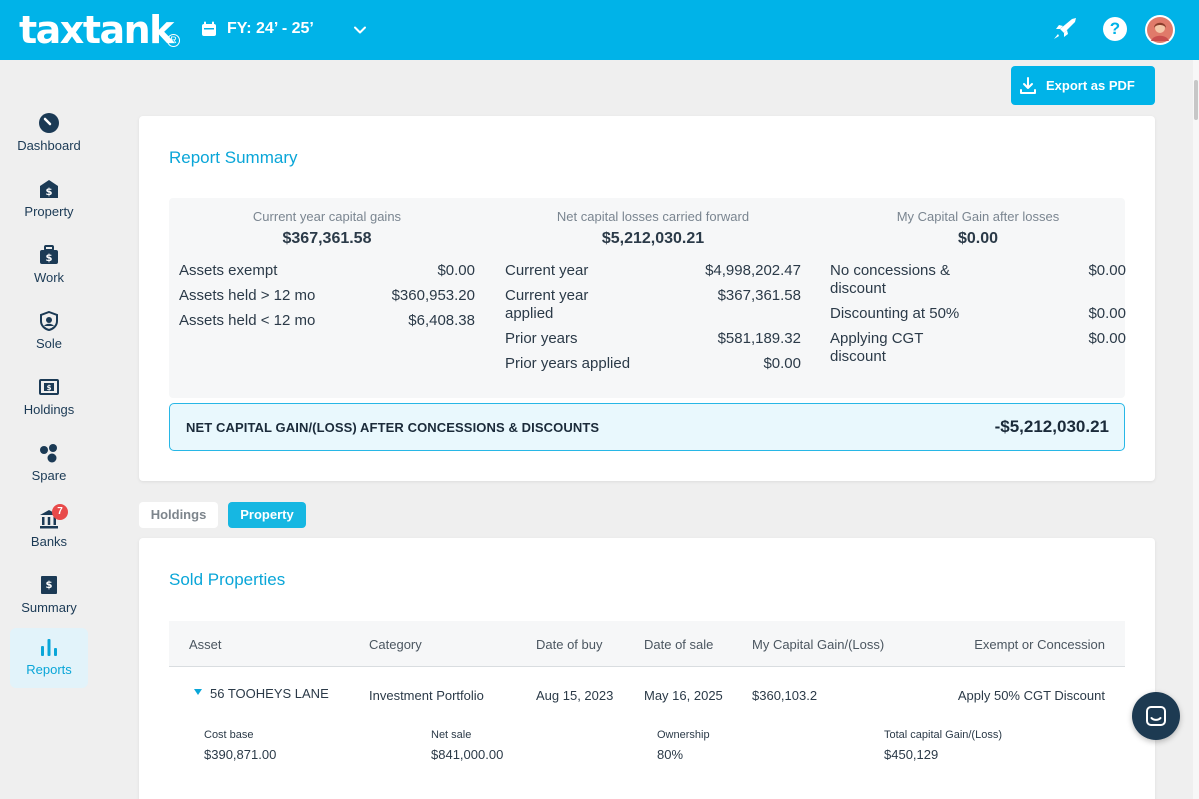 This screenshot has width=1199, height=799. I want to click on tab-holdings: Holdings, so click(178, 515).